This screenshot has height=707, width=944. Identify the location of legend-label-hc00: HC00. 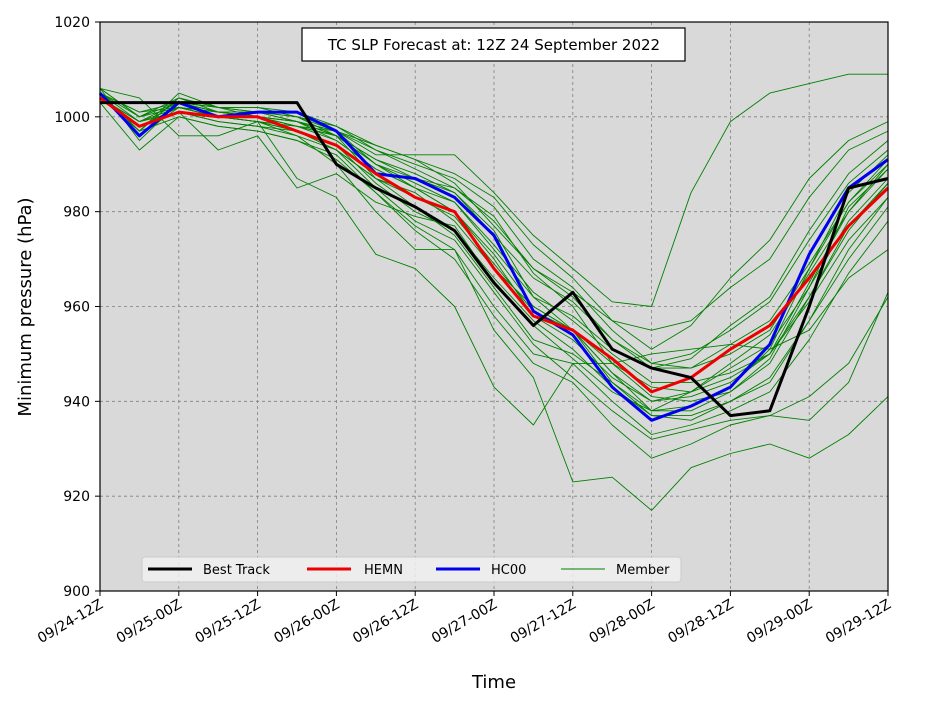
(508, 570).